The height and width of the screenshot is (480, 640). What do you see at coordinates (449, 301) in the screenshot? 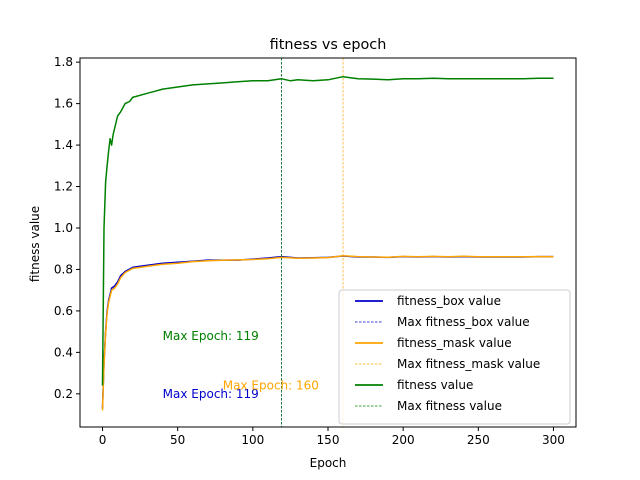
I see `legend-entry-label: fitness_box value` at bounding box center [449, 301].